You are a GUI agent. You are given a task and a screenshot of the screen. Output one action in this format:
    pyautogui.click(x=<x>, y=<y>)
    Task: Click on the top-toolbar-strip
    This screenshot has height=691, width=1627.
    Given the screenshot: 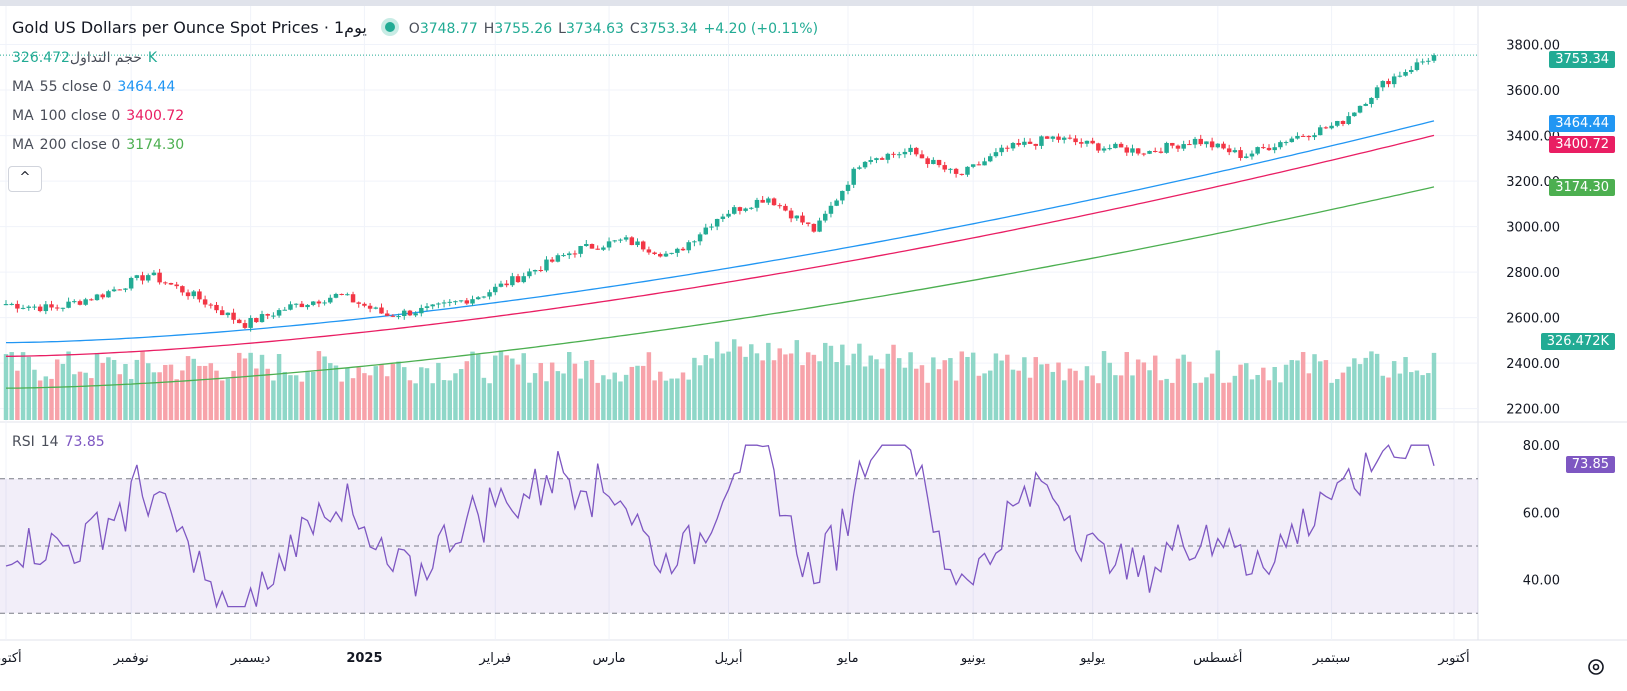 What is the action you would take?
    pyautogui.click(x=813, y=3)
    